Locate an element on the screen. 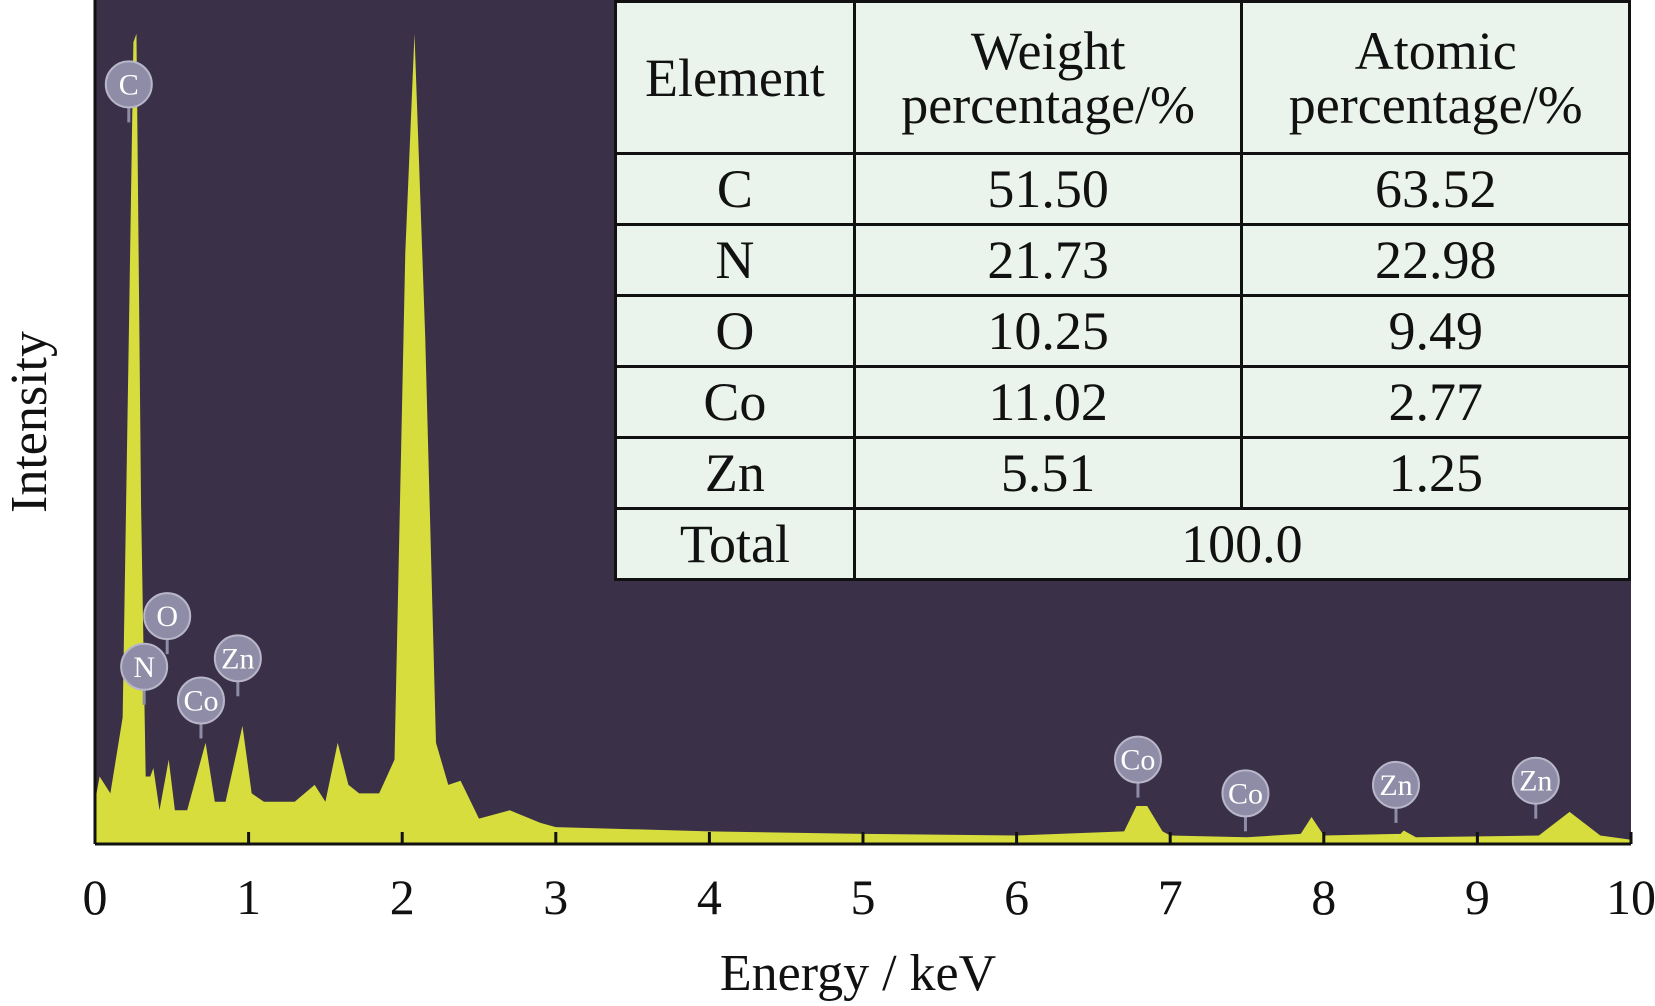  header-weight: Weight percentage/% is located at coordinates (1048, 77).